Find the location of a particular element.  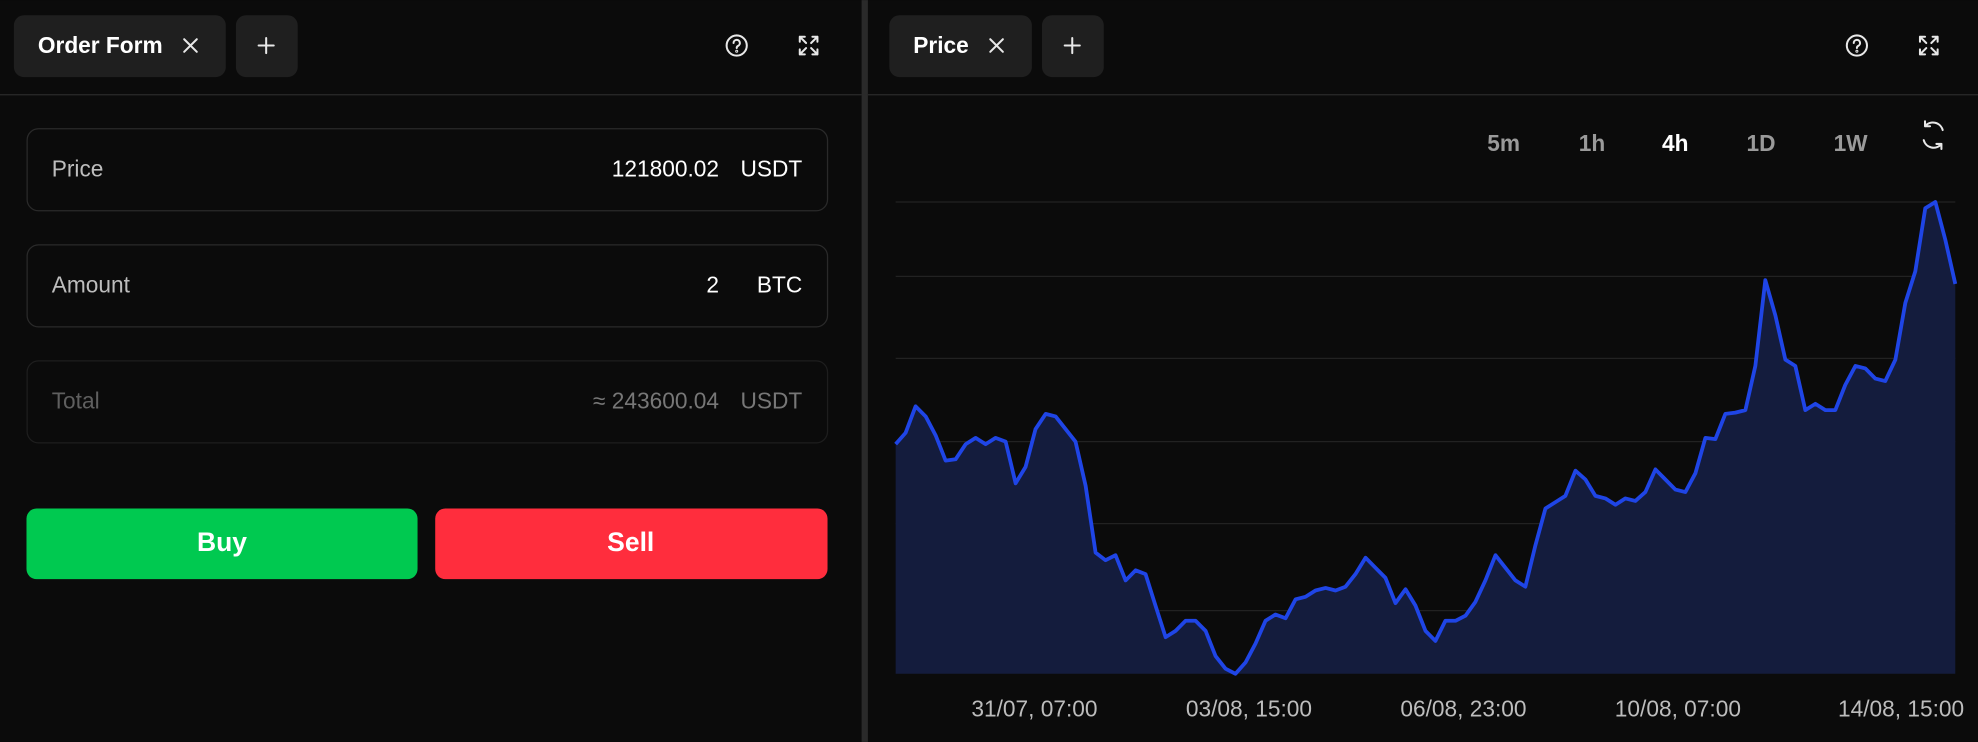

field-label: Price is located at coordinates (78, 168).